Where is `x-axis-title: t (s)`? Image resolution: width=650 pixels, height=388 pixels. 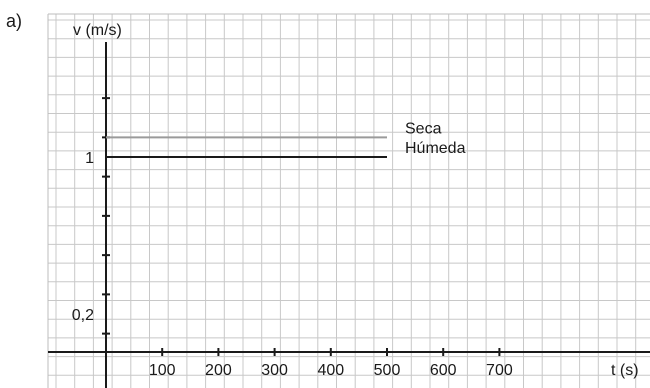 x-axis-title: t (s) is located at coordinates (625, 370).